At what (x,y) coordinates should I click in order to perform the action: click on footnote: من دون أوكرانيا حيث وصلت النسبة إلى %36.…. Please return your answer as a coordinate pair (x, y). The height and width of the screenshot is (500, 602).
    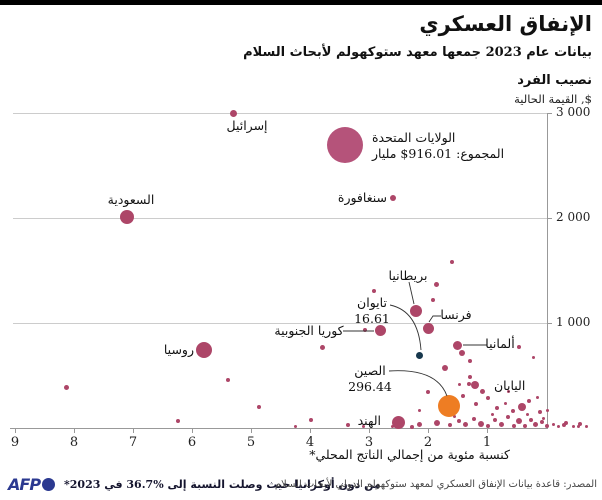
    Looking at the image, I should click on (222, 484).